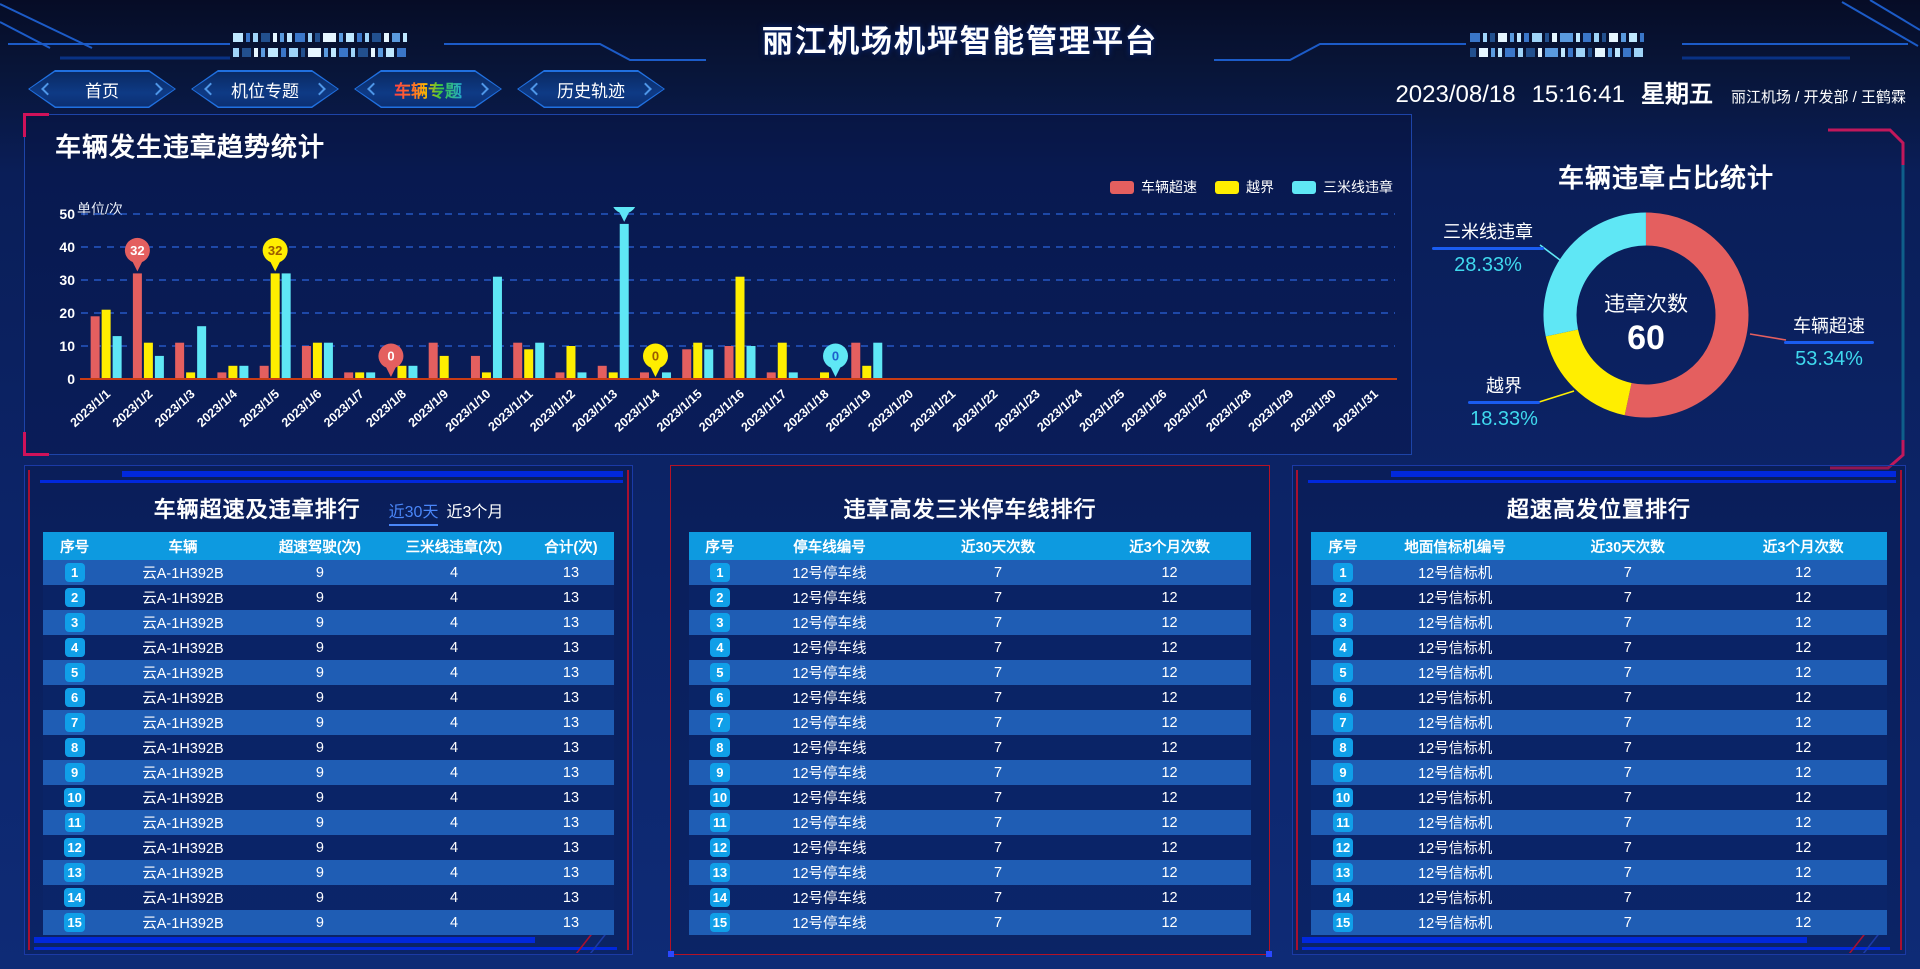 The width and height of the screenshot is (1920, 969). I want to click on label-connector, so click(1555, 397).